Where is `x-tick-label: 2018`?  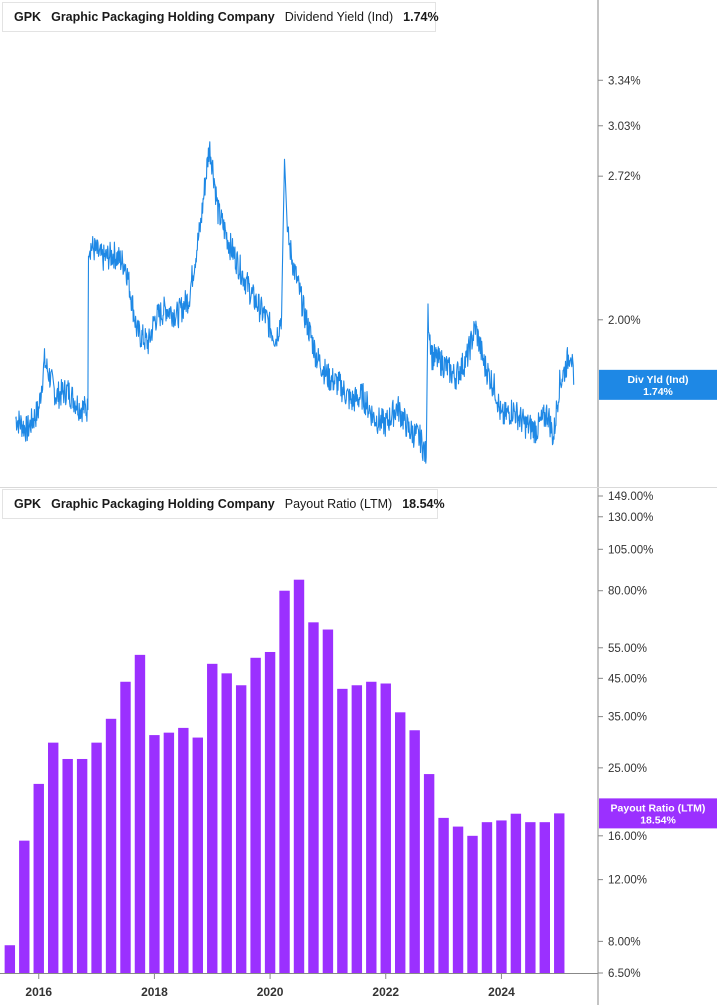 x-tick-label: 2018 is located at coordinates (154, 992).